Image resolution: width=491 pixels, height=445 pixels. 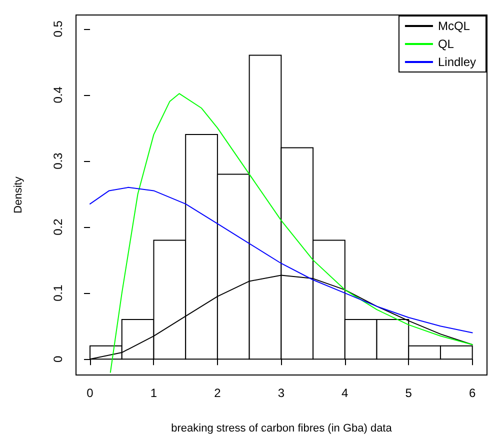 What do you see at coordinates (58, 161) in the screenshot?
I see `y-tick-label: 0.3` at bounding box center [58, 161].